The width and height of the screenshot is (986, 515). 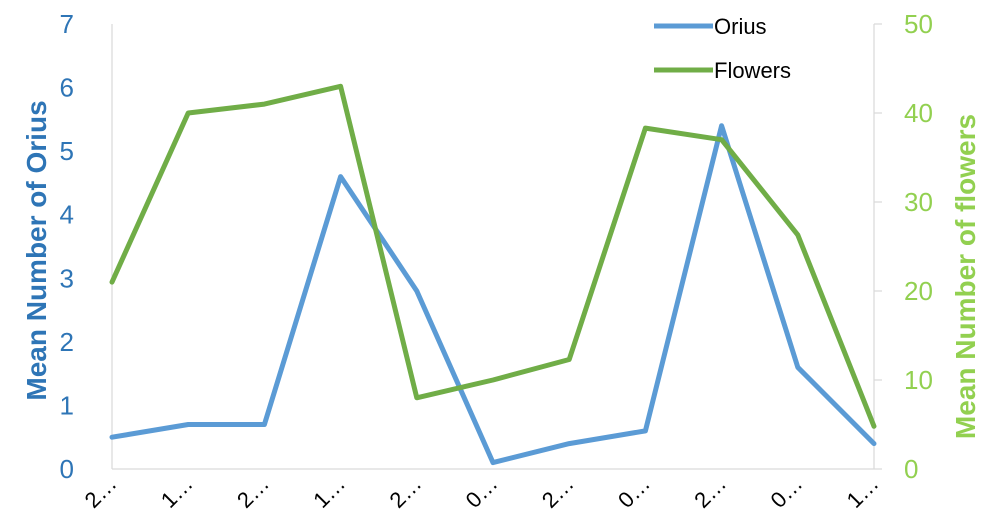 I want to click on right-tick-label: 50, so click(x=918, y=24).